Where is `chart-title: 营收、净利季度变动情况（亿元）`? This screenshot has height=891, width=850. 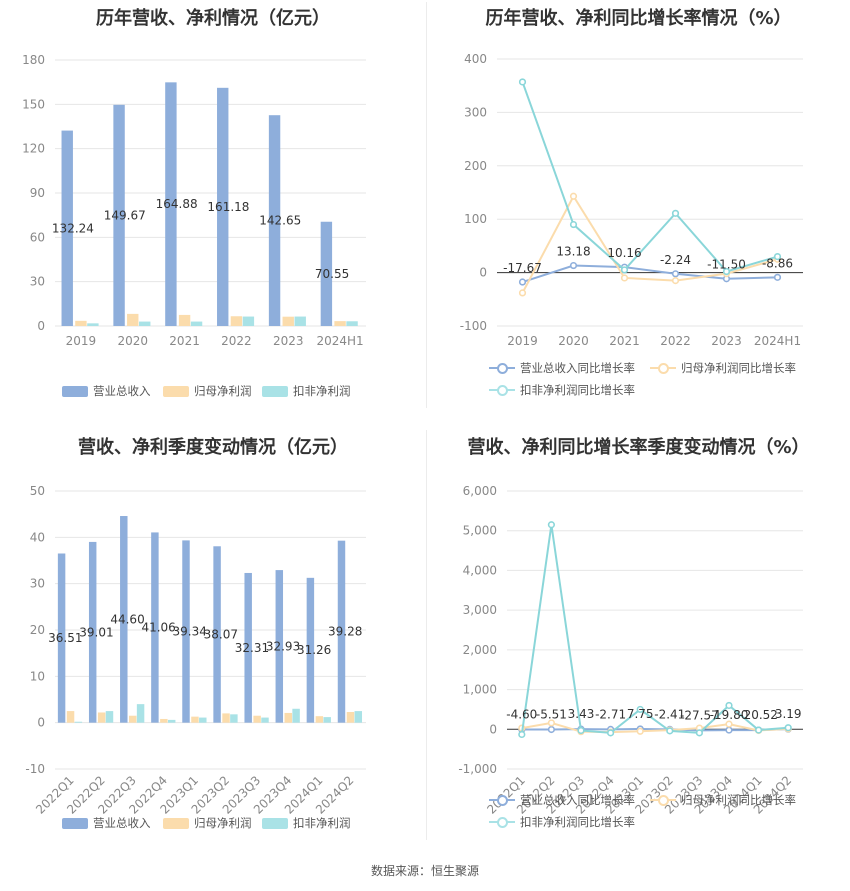 chart-title: 营收、净利季度变动情况（亿元） is located at coordinates (213, 447).